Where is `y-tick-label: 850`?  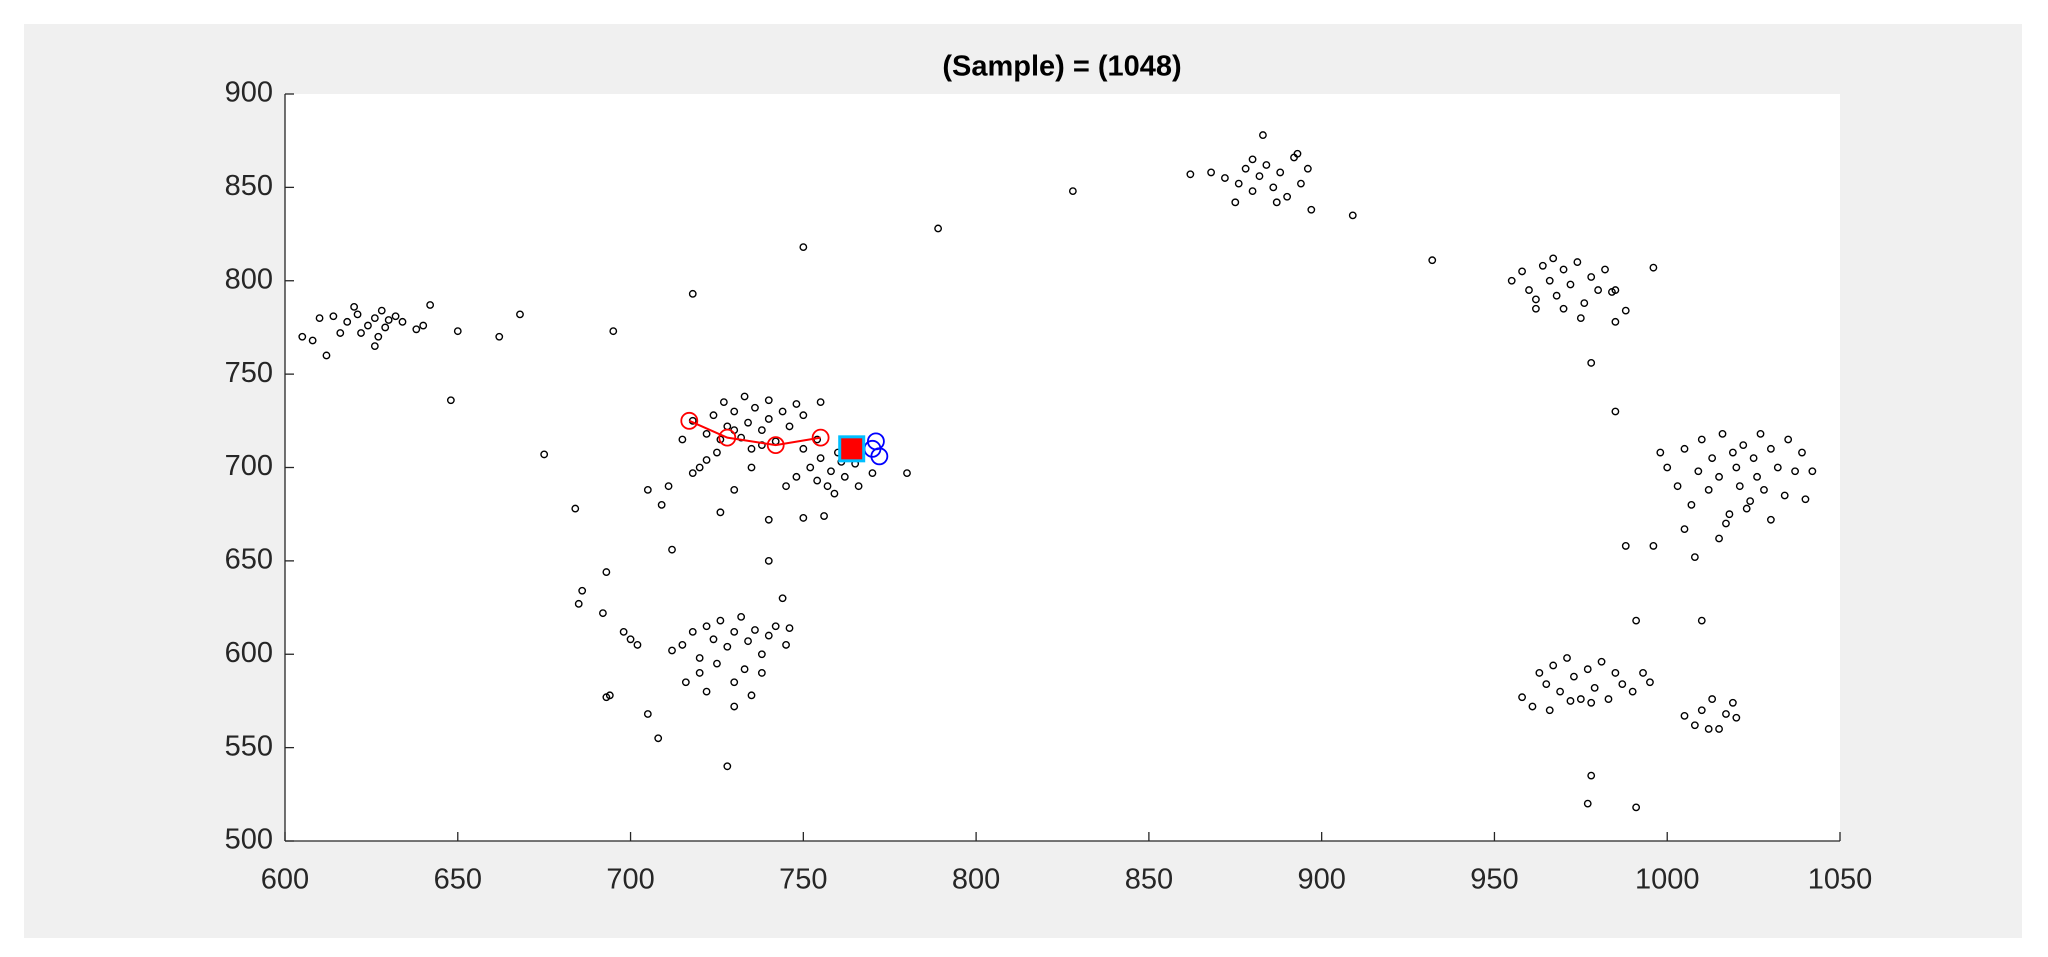 y-tick-label: 850 is located at coordinates (249, 186).